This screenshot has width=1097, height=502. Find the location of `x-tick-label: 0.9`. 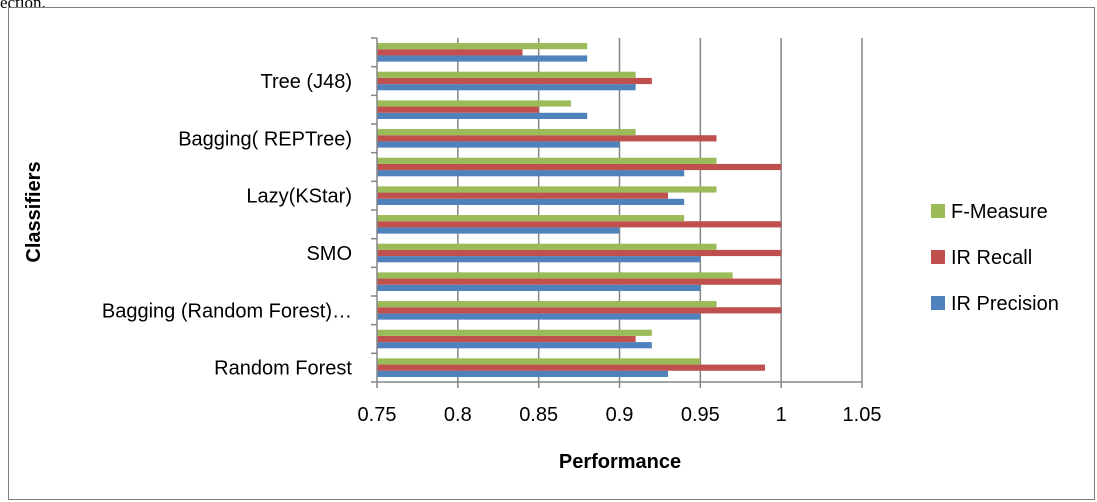

x-tick-label: 0.9 is located at coordinates (620, 415).